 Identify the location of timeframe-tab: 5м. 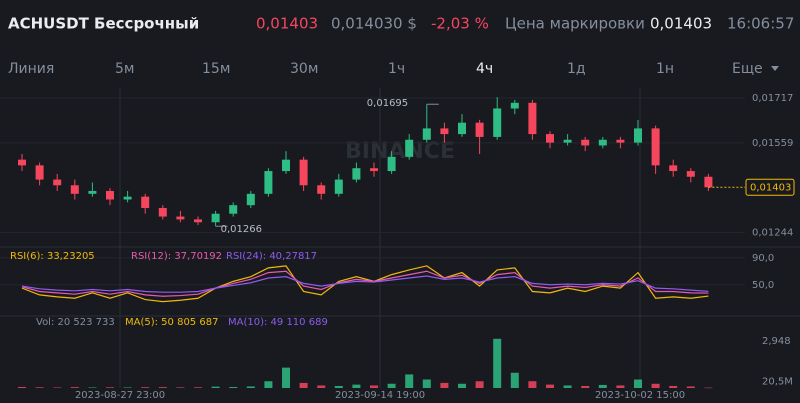
(124, 69).